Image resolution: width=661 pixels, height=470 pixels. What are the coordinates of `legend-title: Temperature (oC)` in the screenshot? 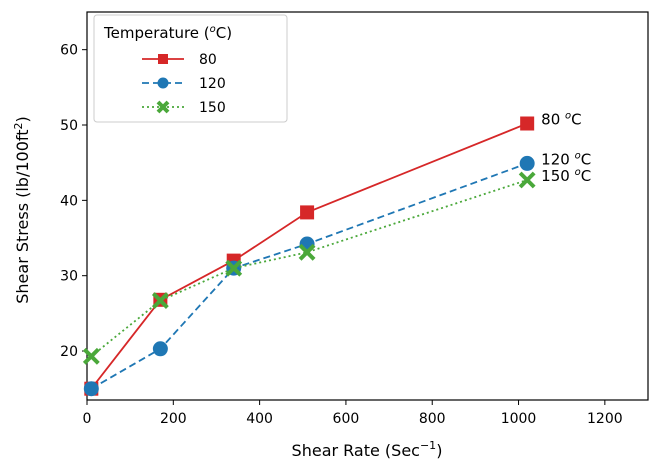 It's located at (167, 33).